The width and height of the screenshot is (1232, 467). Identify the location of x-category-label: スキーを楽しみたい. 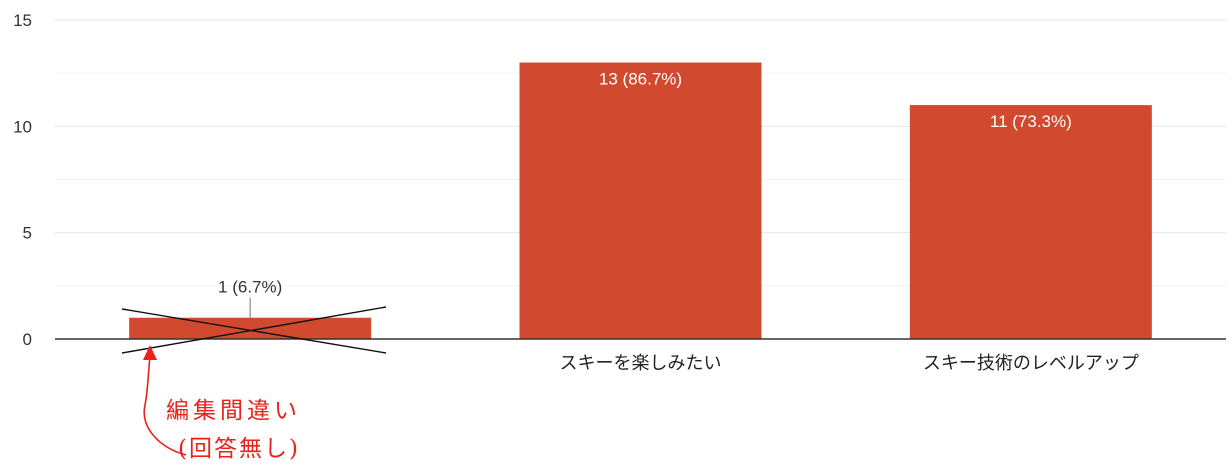
(641, 363).